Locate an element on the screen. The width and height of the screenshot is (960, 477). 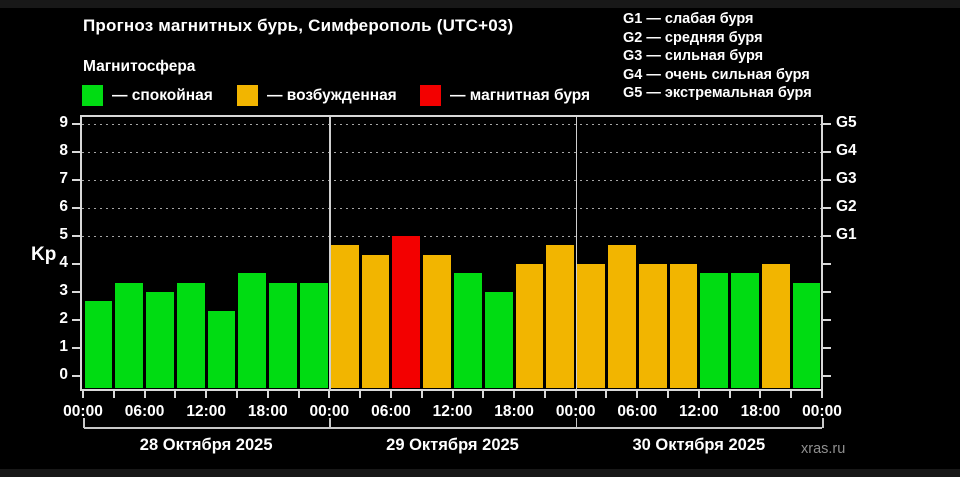
g-scale-line: G1 — слабая буря is located at coordinates (688, 19).